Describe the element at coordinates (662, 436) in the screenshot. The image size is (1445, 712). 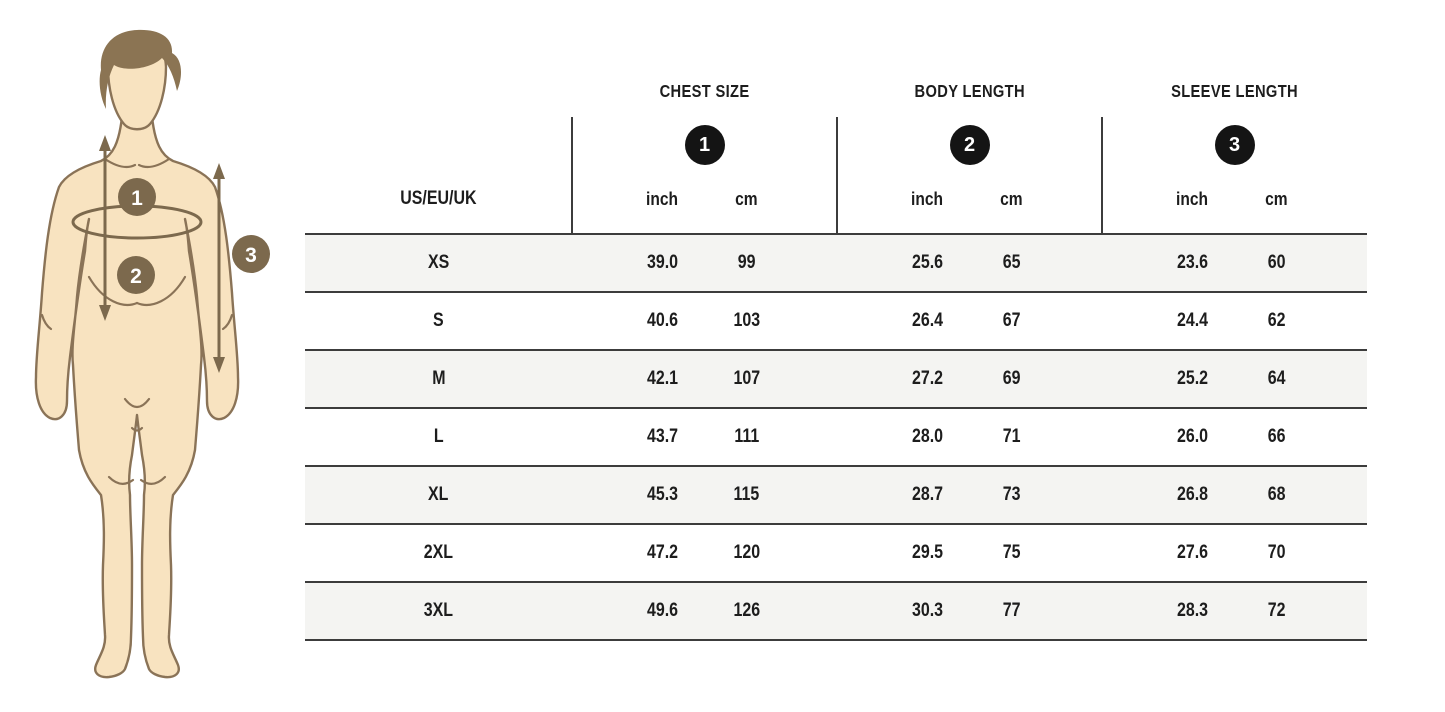
I see `chest-inch-value: 43.7` at that location.